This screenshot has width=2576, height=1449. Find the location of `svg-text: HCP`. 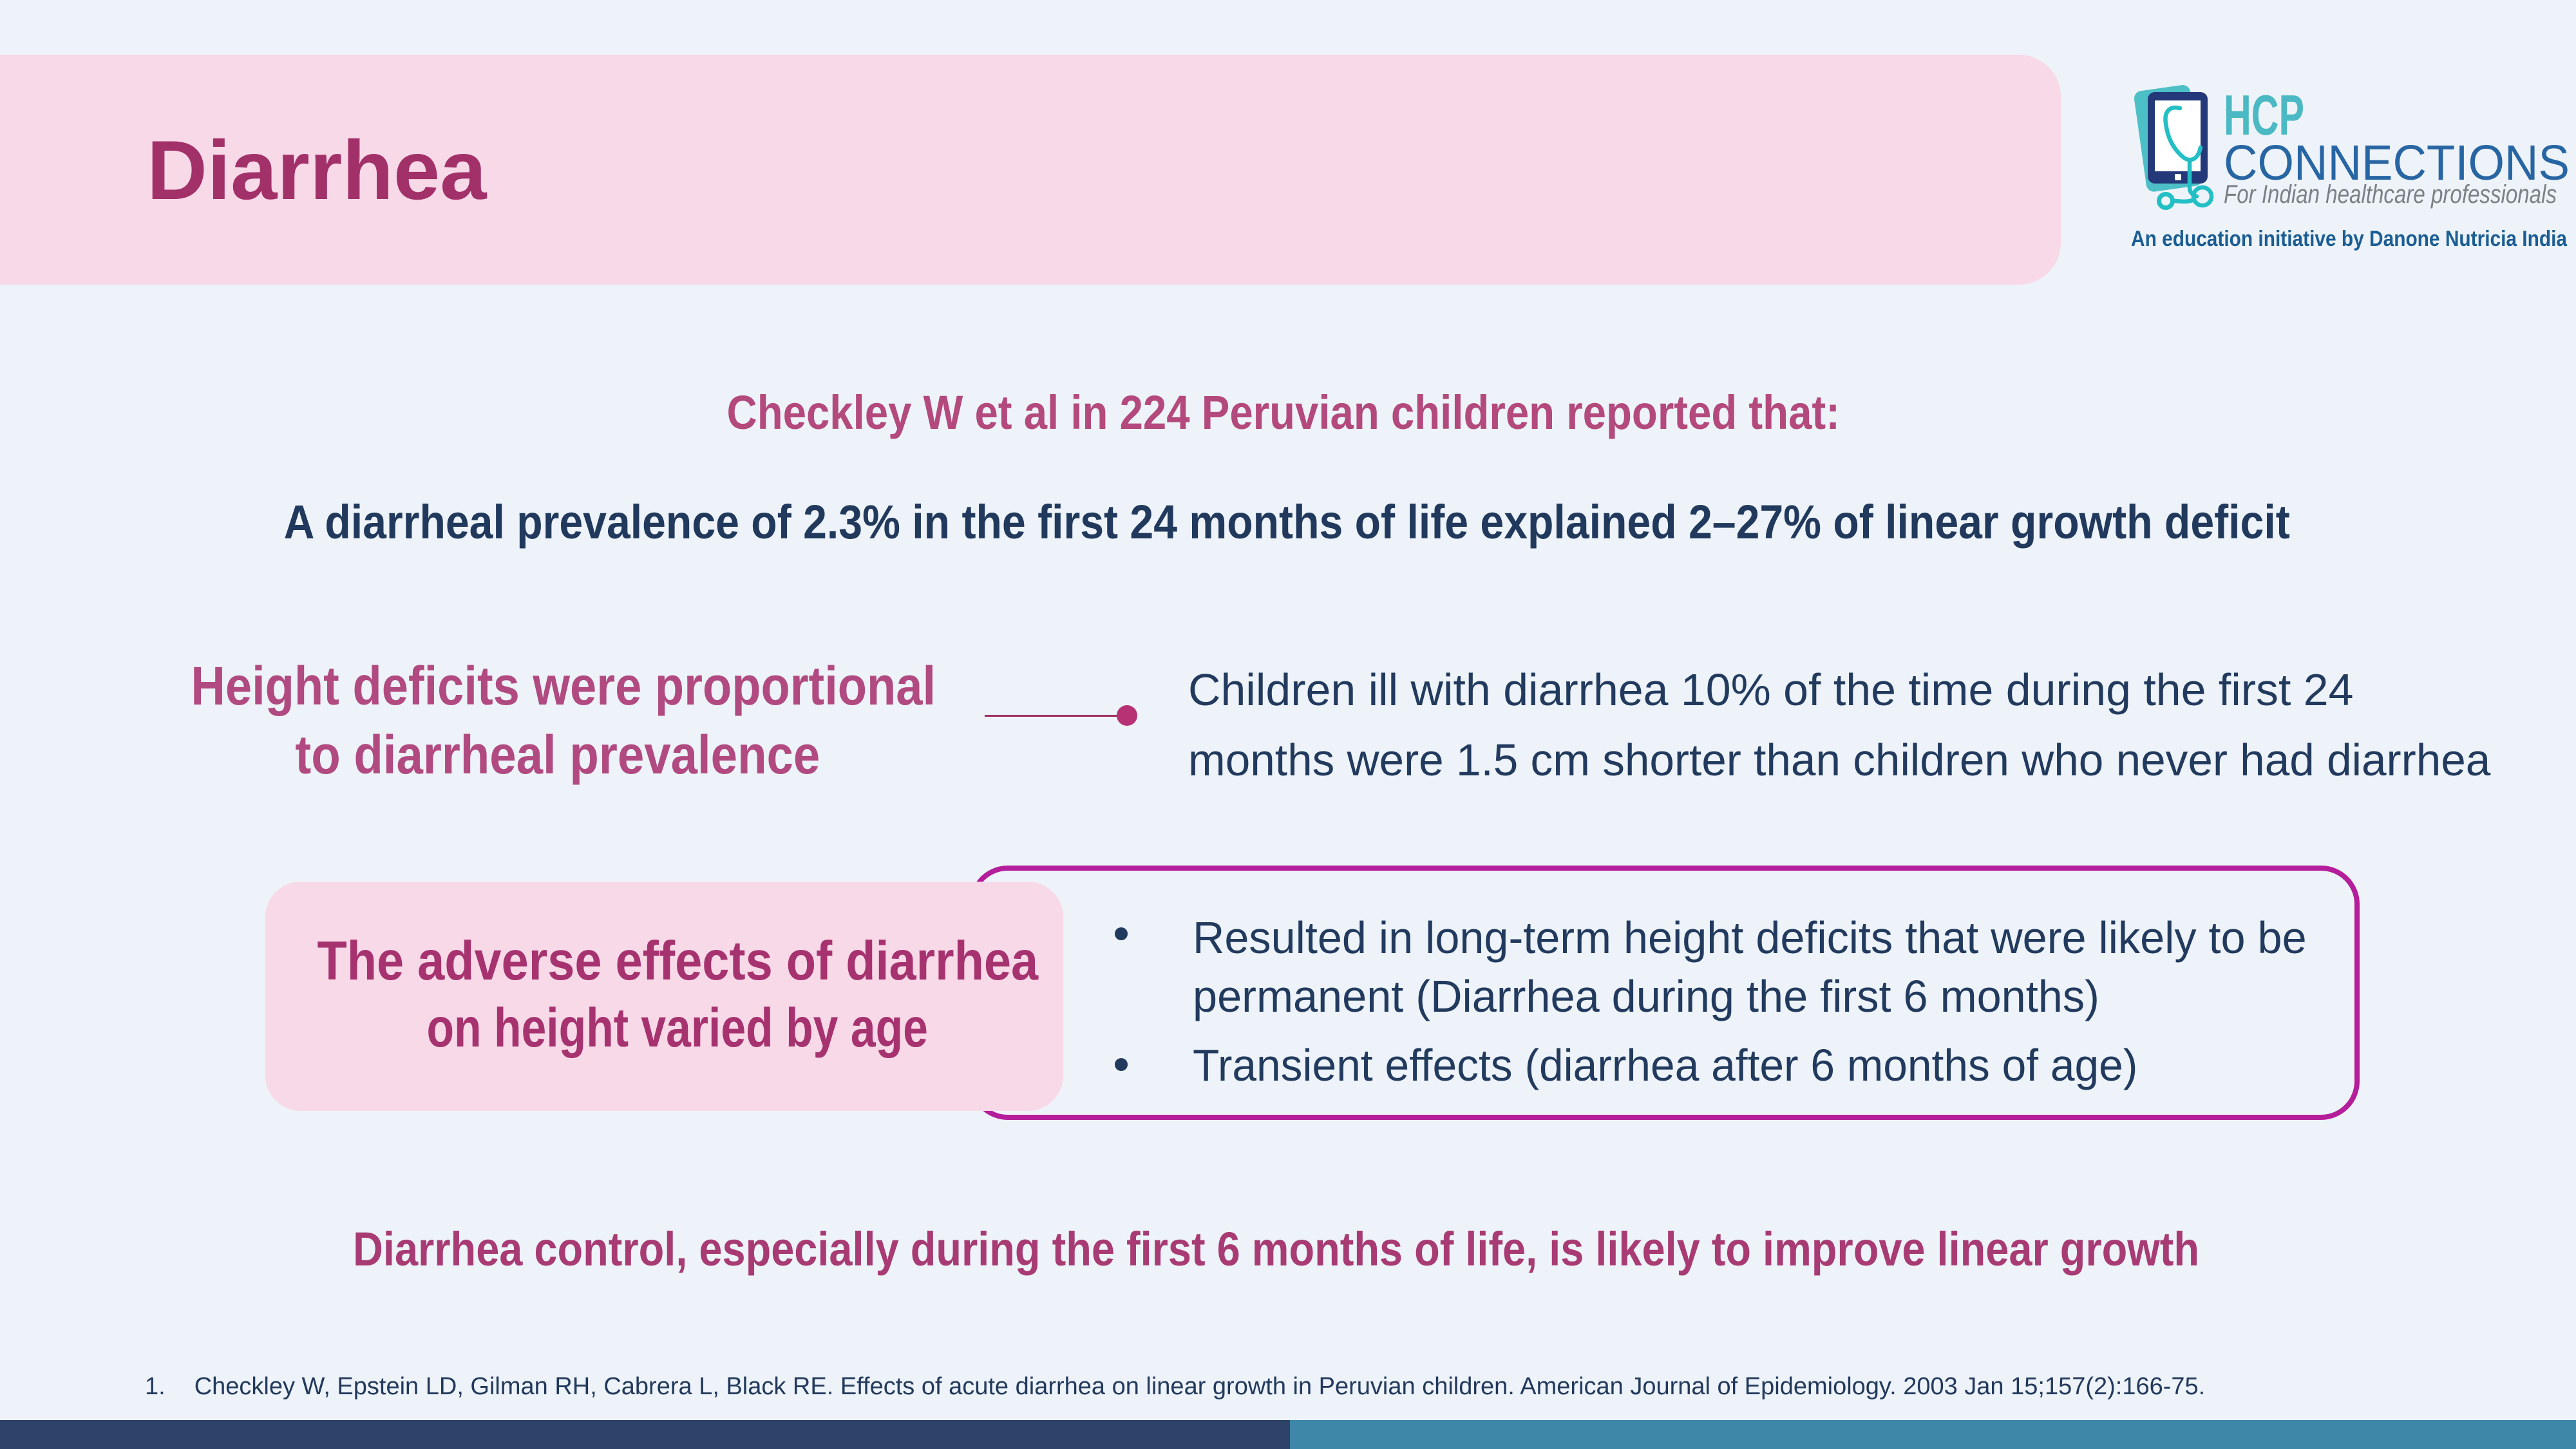

svg-text: HCP is located at coordinates (2264, 115).